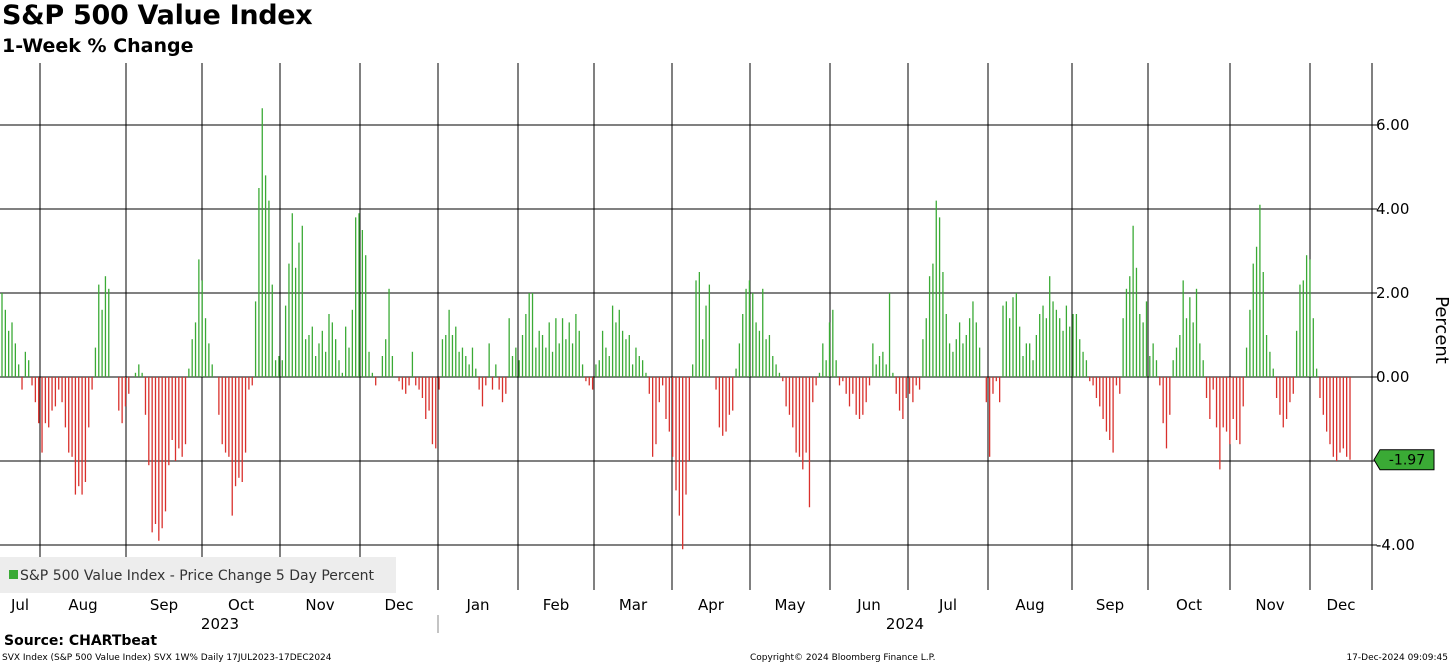 The width and height of the screenshot is (1456, 666). What do you see at coordinates (157, 15) in the screenshot?
I see `chart-title: S&P 500 Value Index` at bounding box center [157, 15].